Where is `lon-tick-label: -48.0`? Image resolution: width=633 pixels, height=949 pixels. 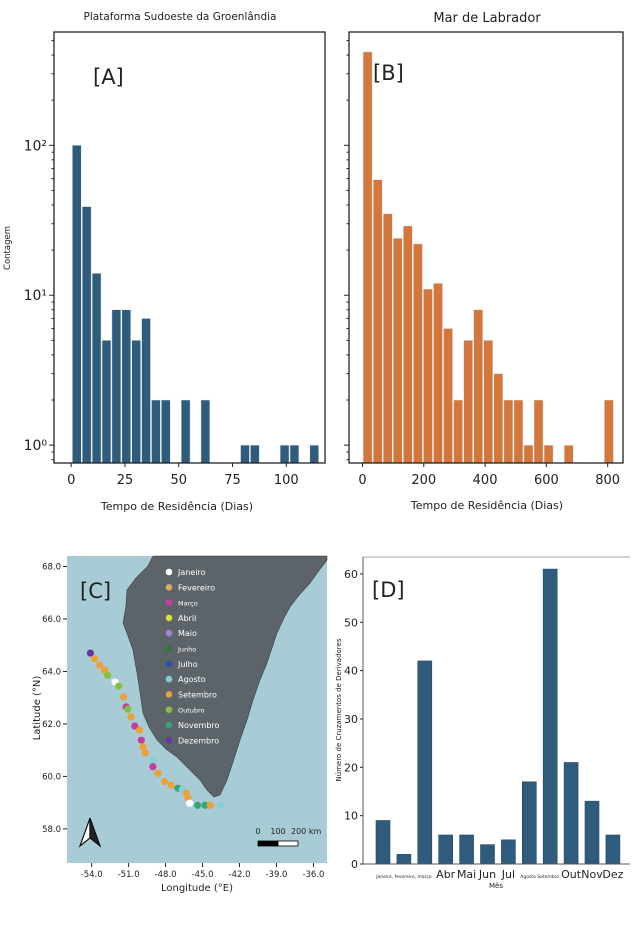
lon-tick-label: -48.0 is located at coordinates (166, 875).